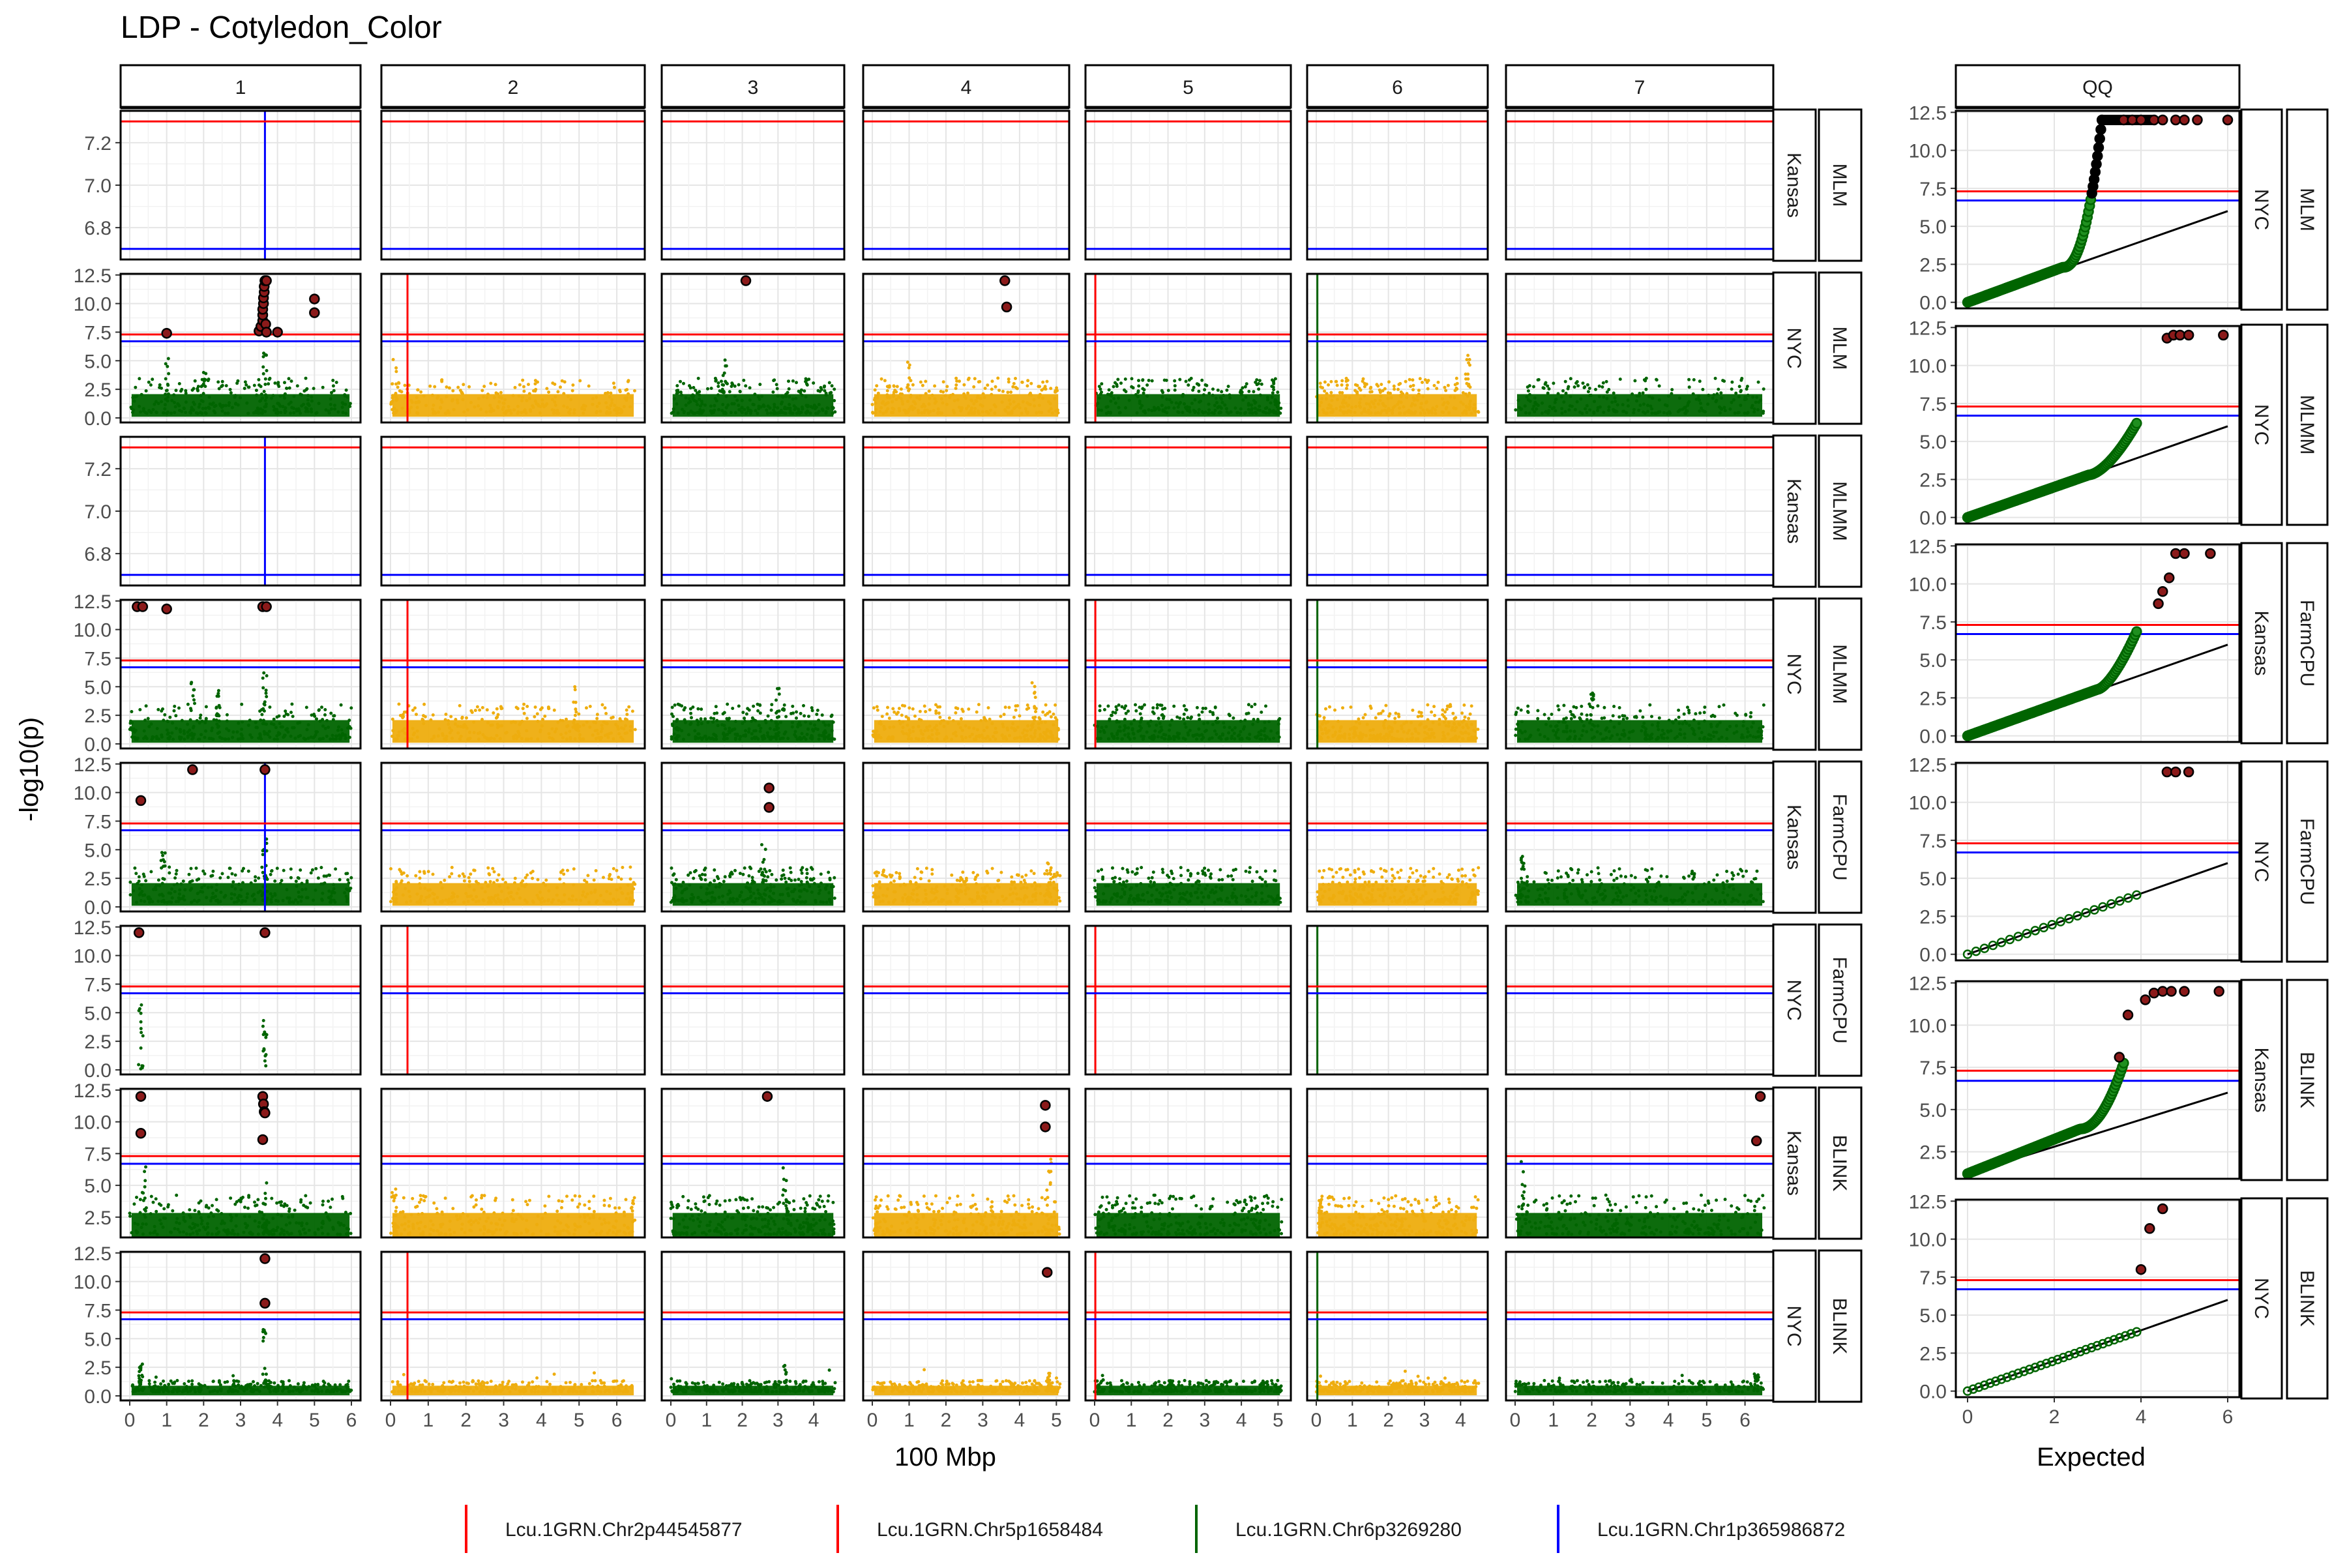 Image resolution: width=2347 pixels, height=1568 pixels. I want to click on panel-BLINK-Kansas-chr2, so click(513, 1163).